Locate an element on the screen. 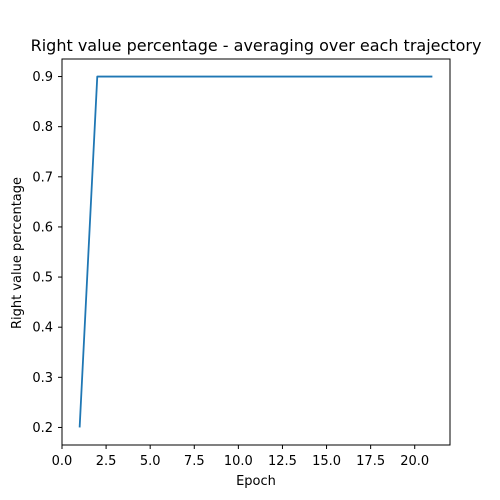 Image resolution: width=500 pixels, height=500 pixels. x-tick-label: 7.5 is located at coordinates (194, 461).